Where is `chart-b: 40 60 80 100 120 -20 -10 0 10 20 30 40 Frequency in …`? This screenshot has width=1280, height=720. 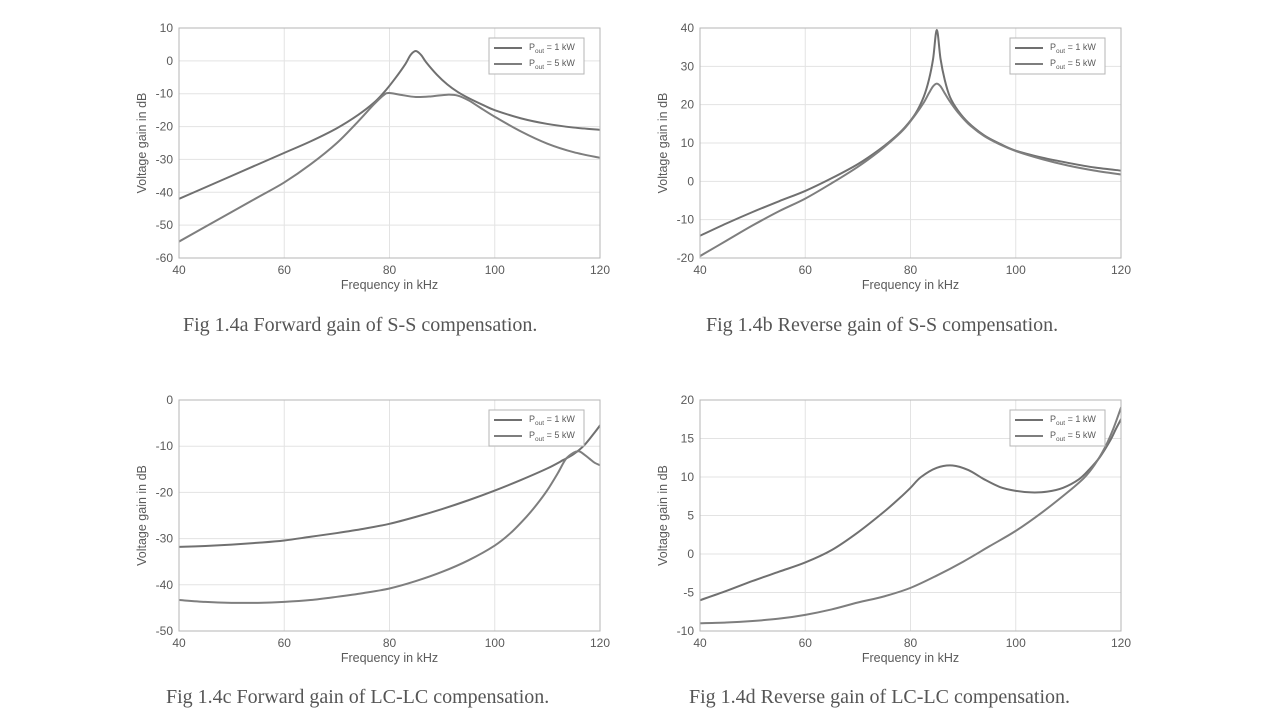
chart-b: 40 60 80 100 120 -20 -10 0 10 20 30 40 Frequency in … is located at coordinates (893, 156).